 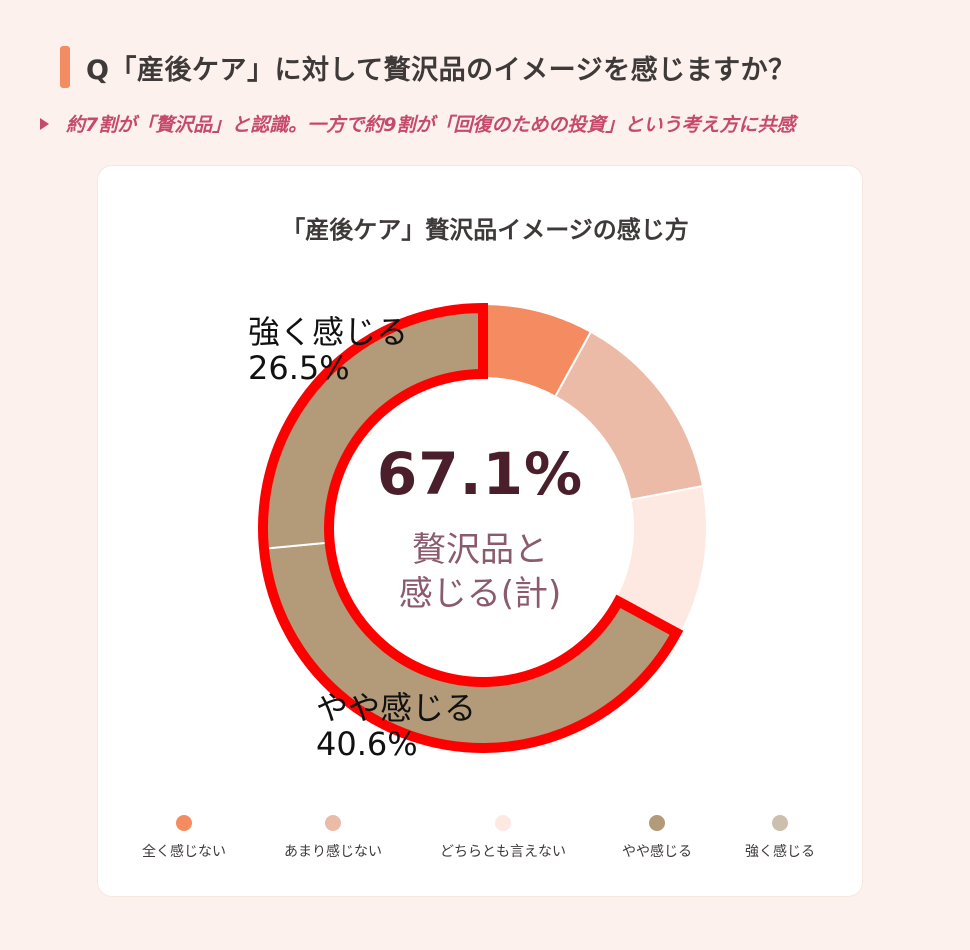 What do you see at coordinates (333, 838) in the screenshot?
I see `legend-item-not-much: あまり感じない` at bounding box center [333, 838].